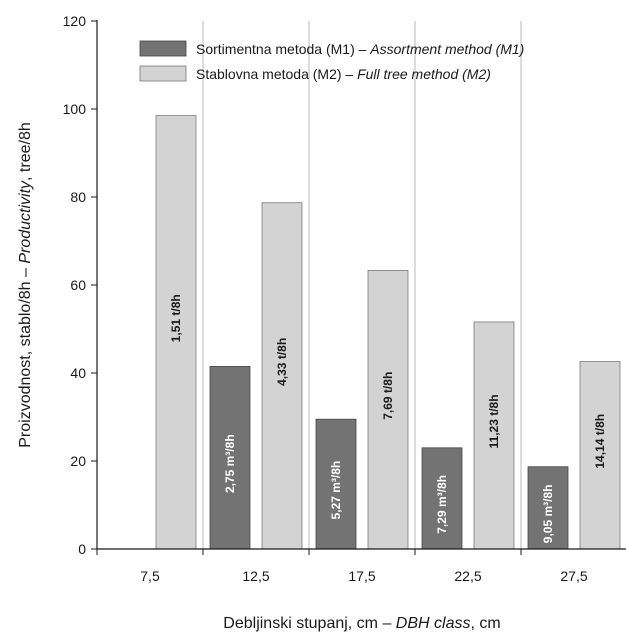  Describe the element at coordinates (255, 576) in the screenshot. I see `x-tick-label: 12,5` at that location.